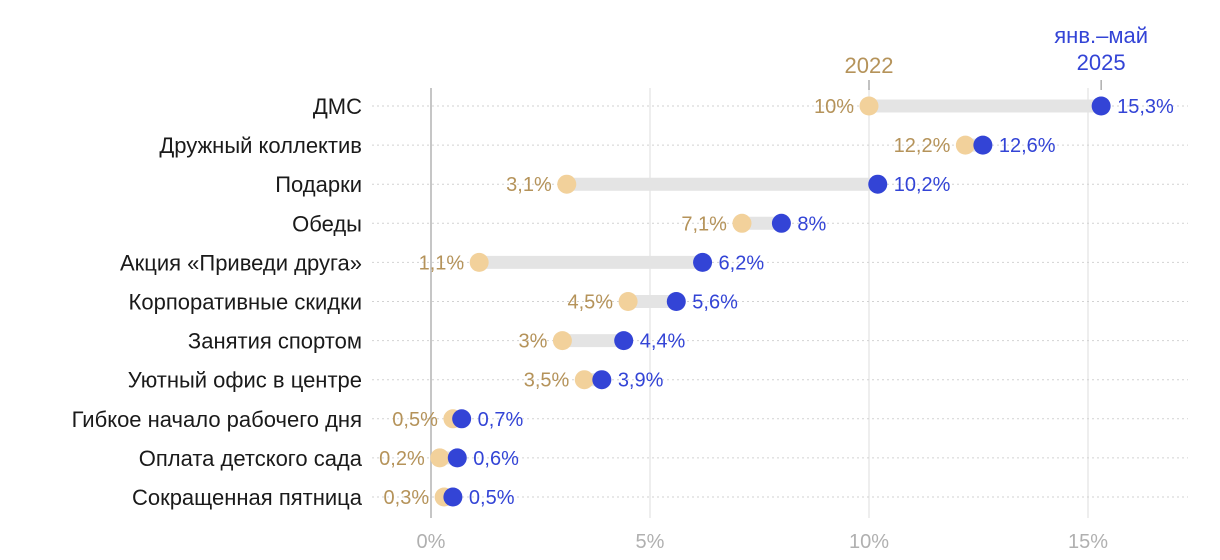  What do you see at coordinates (251, 458) in the screenshot?
I see `category-label: Оплата детского сада` at bounding box center [251, 458].